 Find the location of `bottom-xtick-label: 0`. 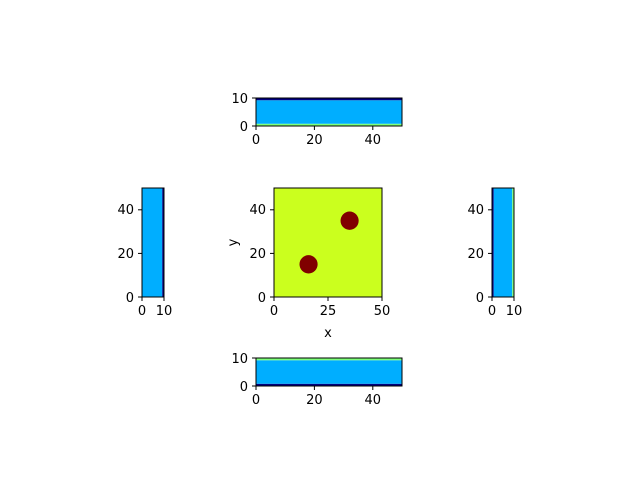

bottom-xtick-label: 0 is located at coordinates (256, 400).